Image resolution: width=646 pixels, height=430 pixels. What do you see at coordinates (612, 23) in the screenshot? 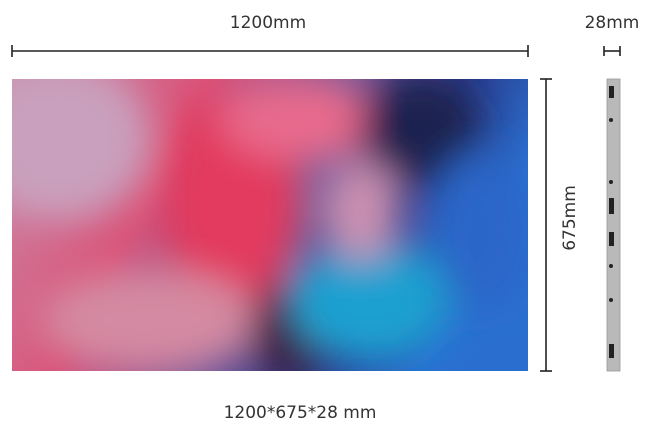
I see `depth-label: 28mm` at bounding box center [612, 23].